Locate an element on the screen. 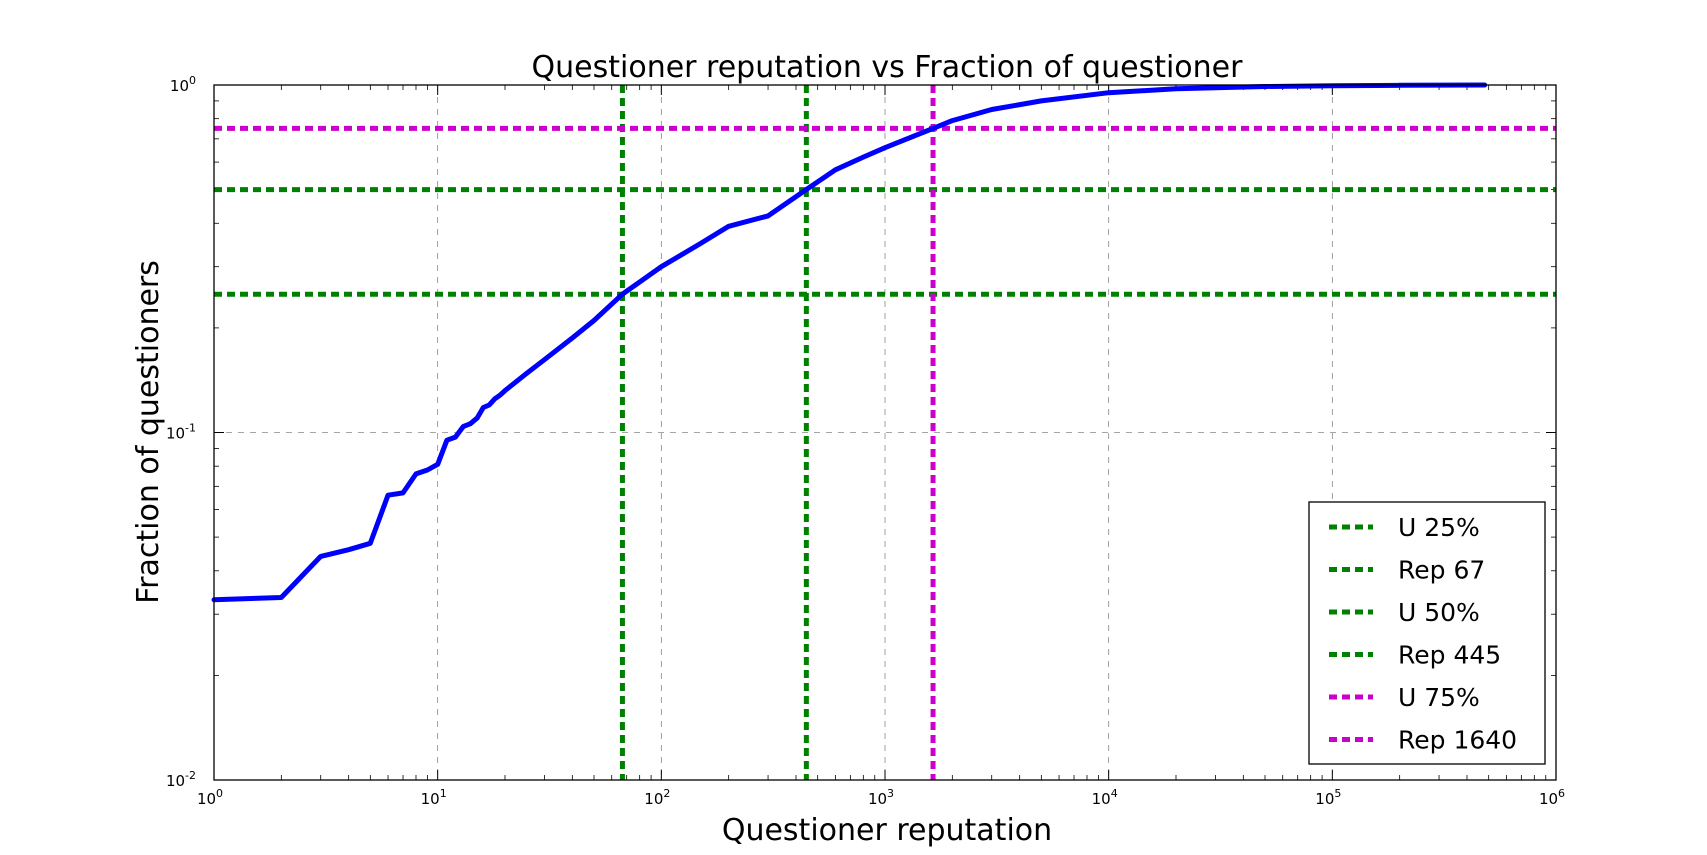 This screenshot has height=855, width=1707. legend-label: U 50% is located at coordinates (1439, 612).